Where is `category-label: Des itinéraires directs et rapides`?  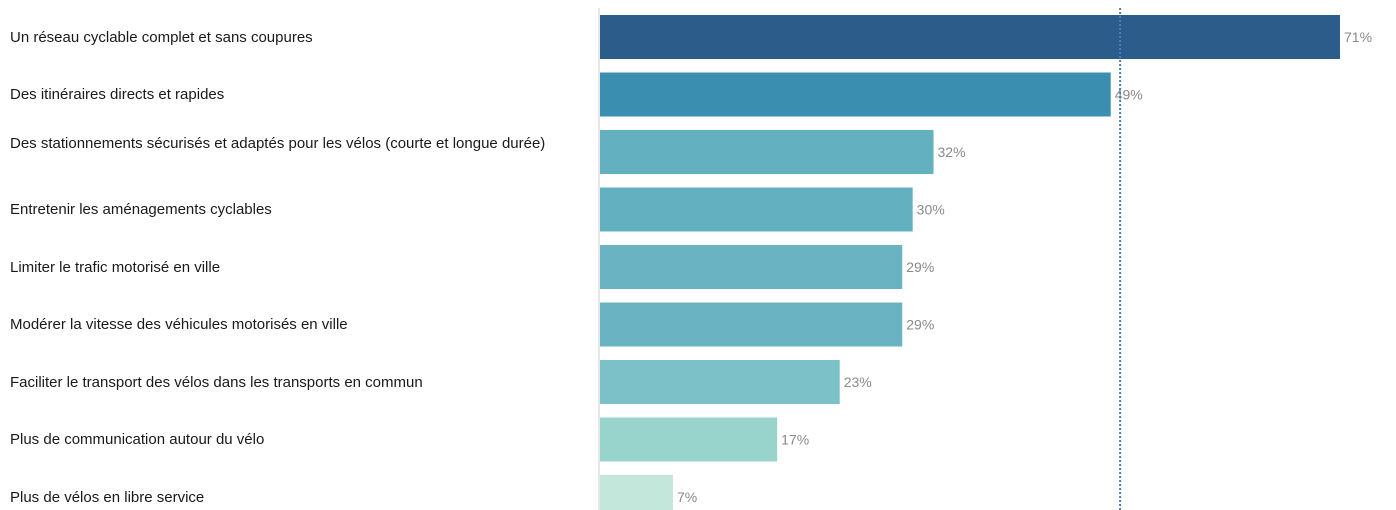
category-label: Des itinéraires directs et rapides is located at coordinates (117, 94).